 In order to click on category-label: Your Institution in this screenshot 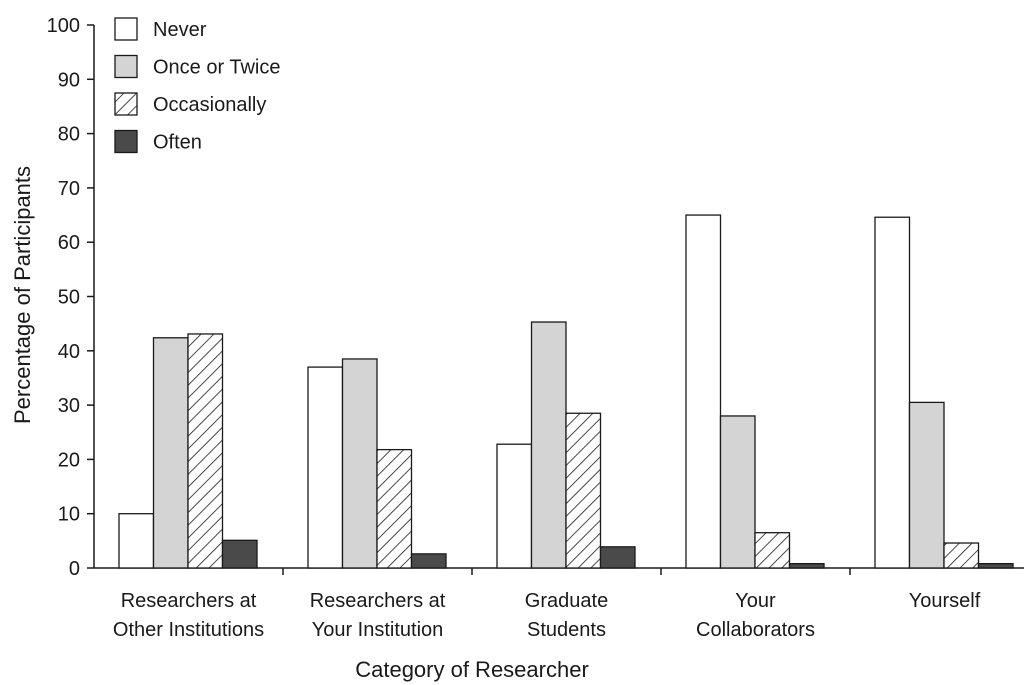, I will do `click(378, 630)`.